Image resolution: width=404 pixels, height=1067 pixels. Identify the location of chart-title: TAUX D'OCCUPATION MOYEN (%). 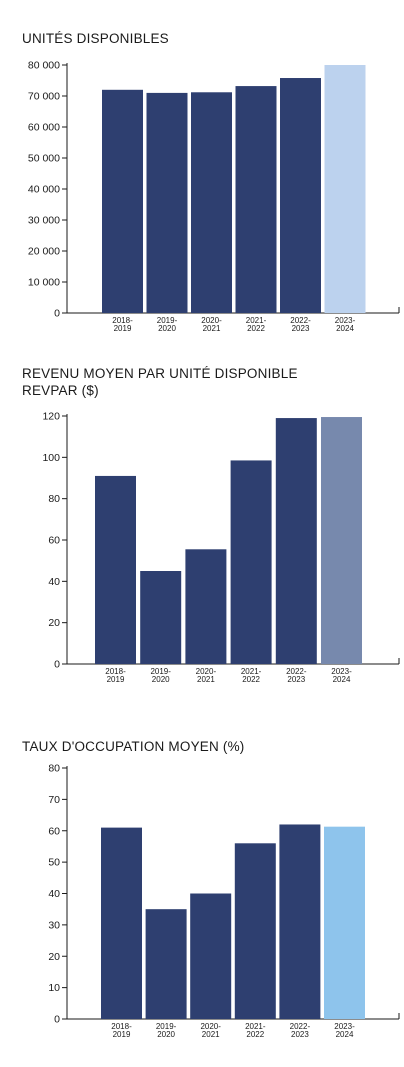
(133, 746).